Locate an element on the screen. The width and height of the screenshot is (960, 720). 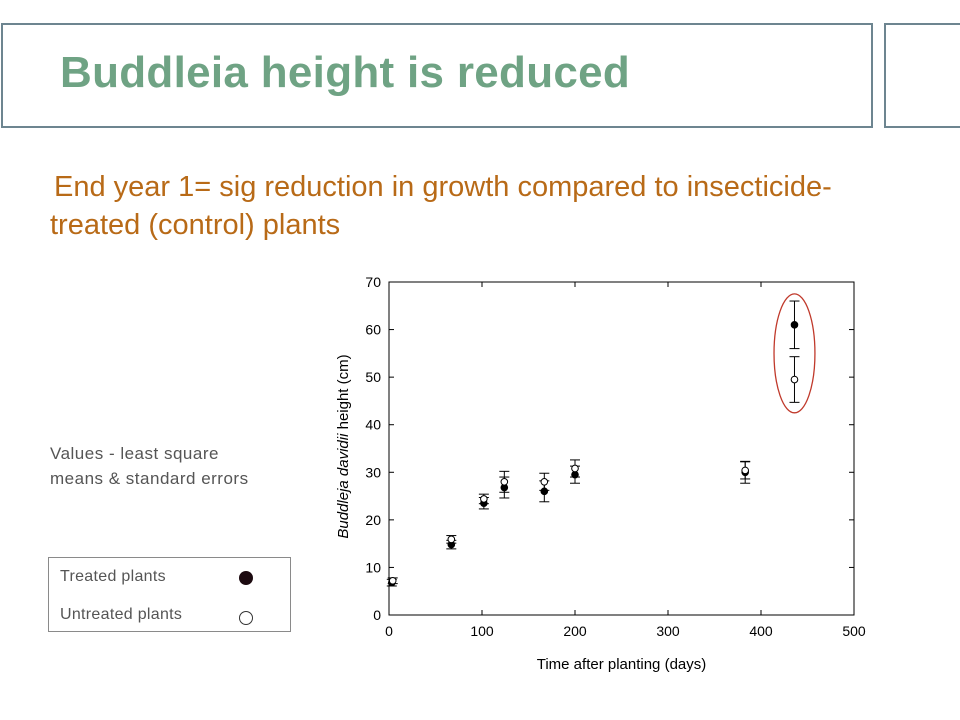
y-tick-label: 0 is located at coordinates (377, 615).